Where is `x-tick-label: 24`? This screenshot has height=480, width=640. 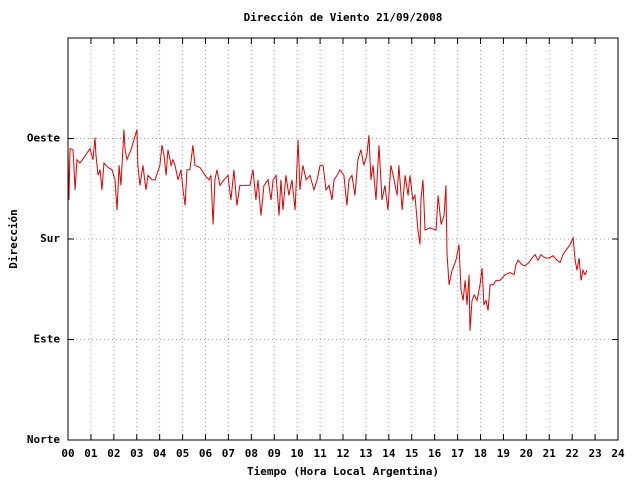
x-tick-label: 24 is located at coordinates (618, 453).